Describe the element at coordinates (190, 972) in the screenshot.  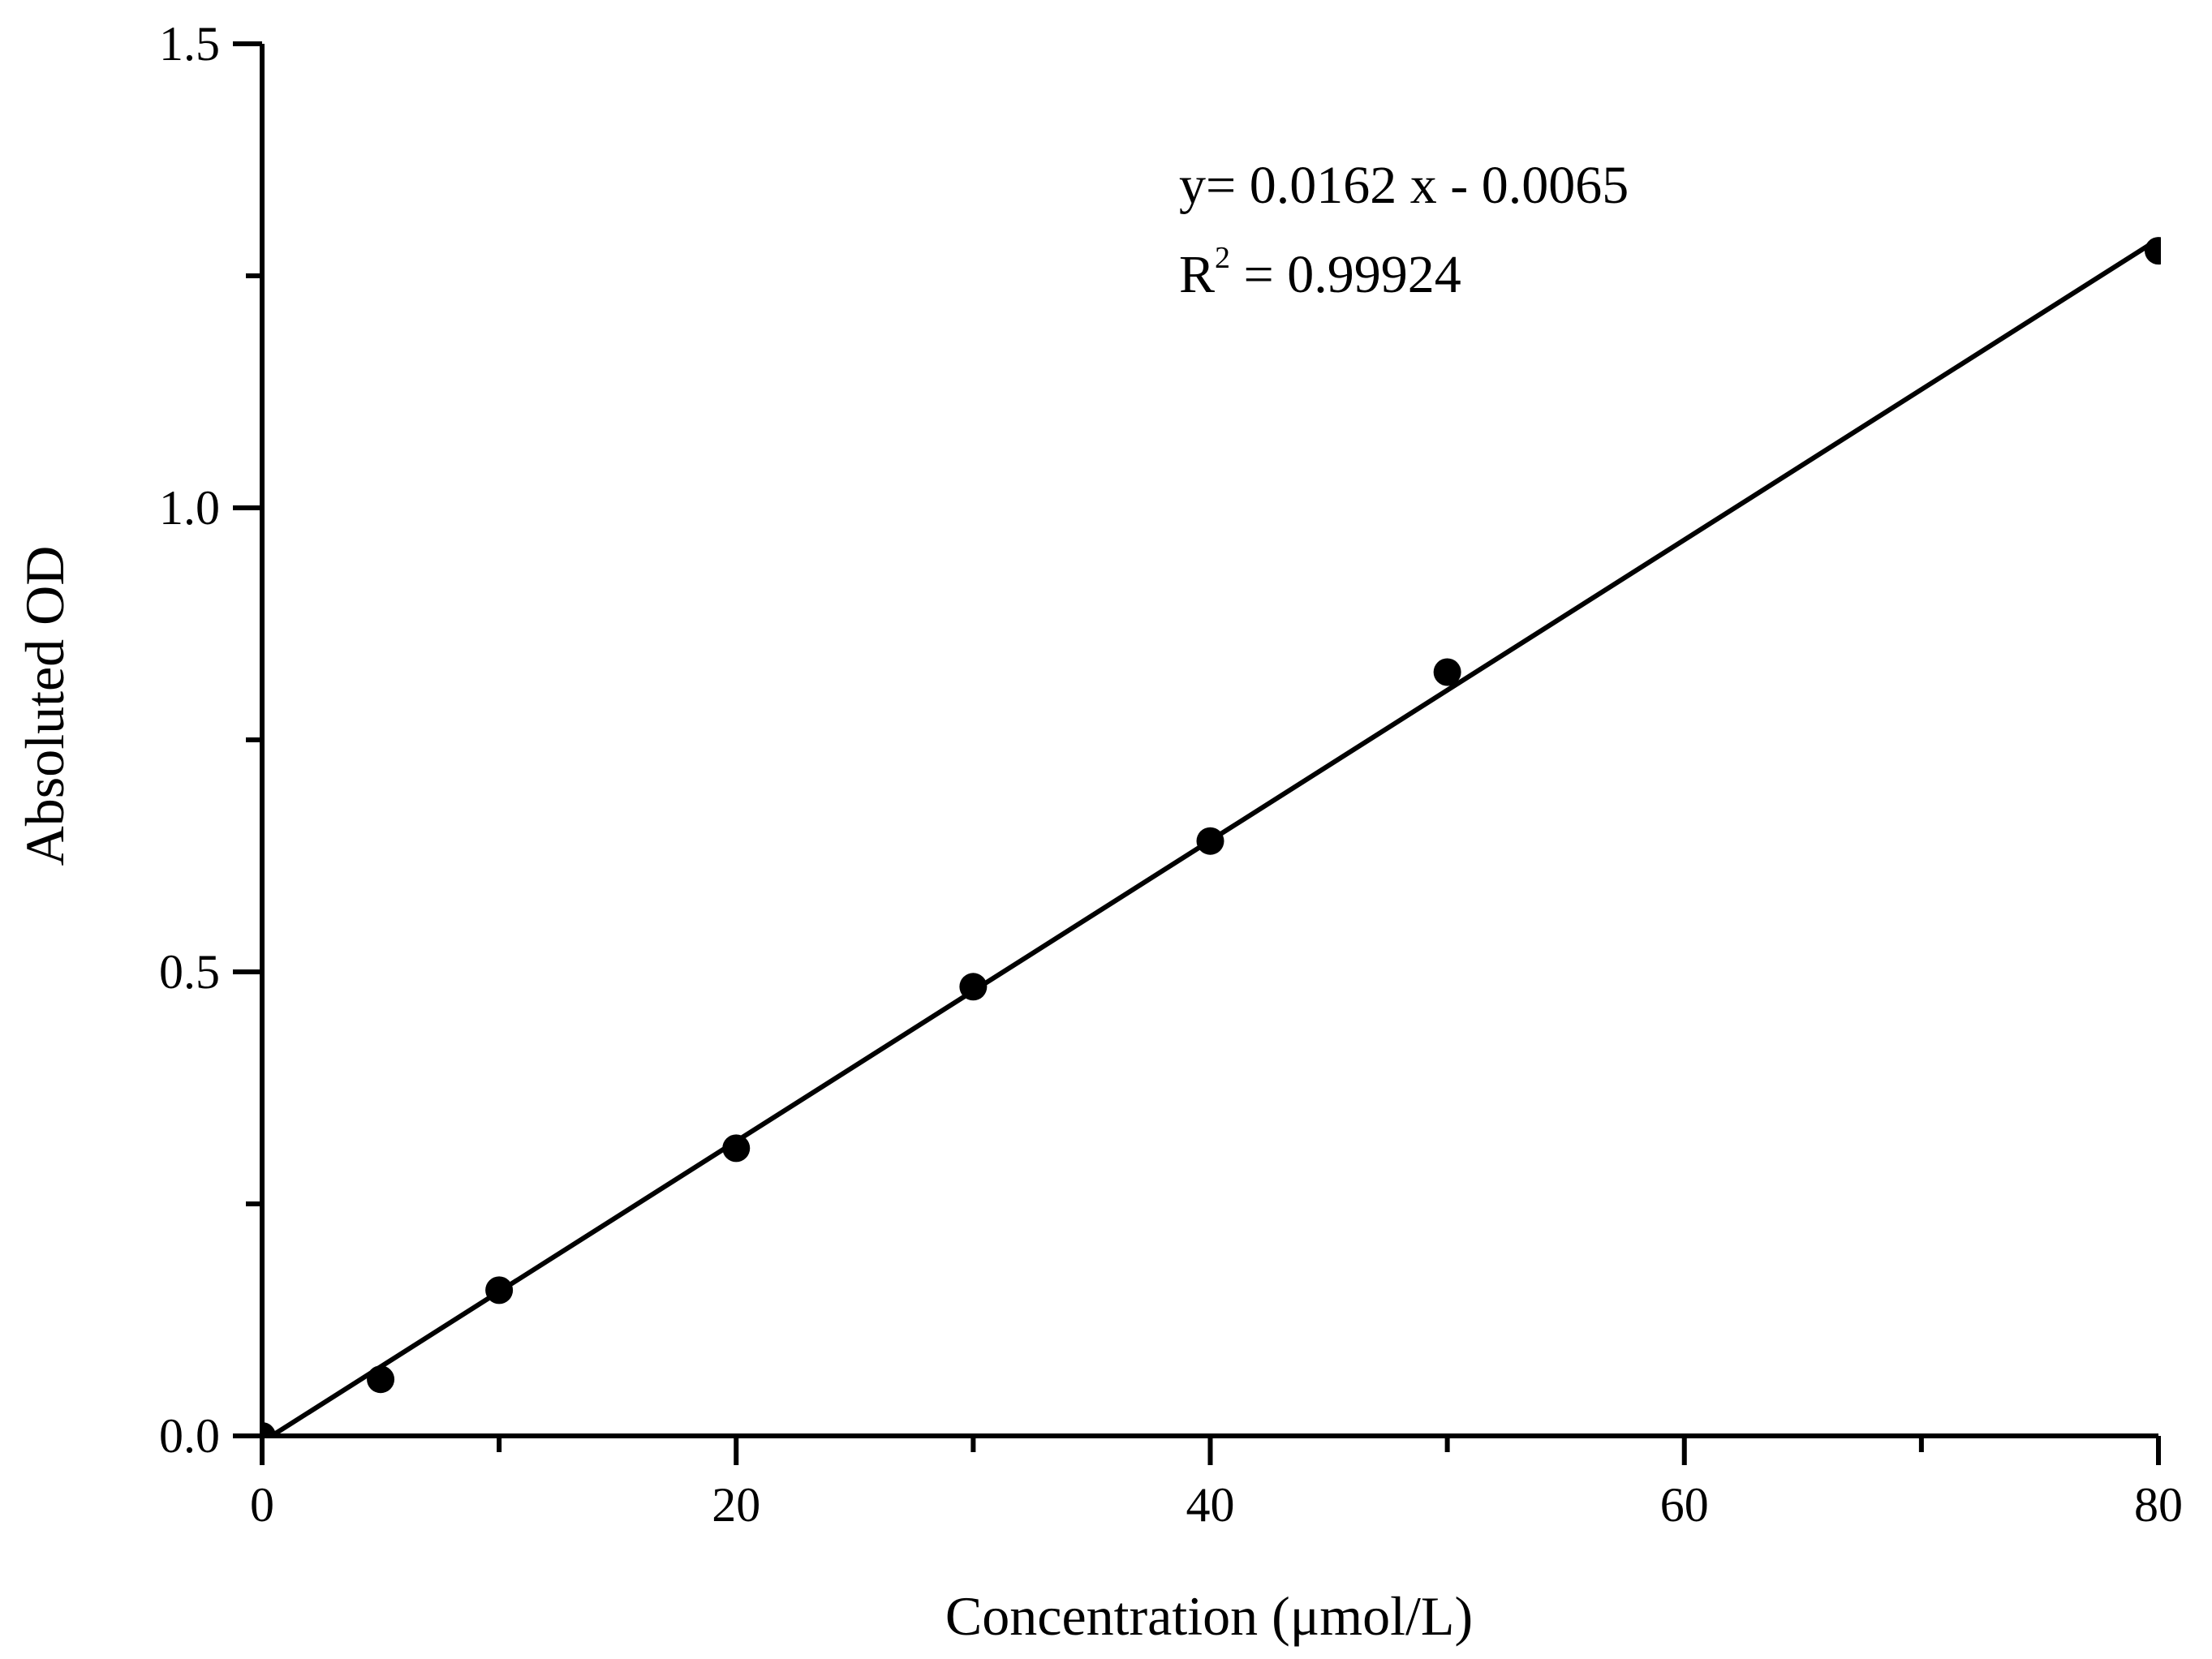
I see `y-tick-label: 0.5` at that location.